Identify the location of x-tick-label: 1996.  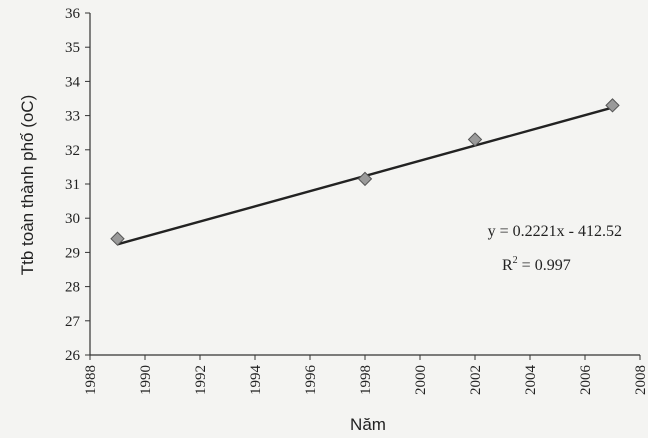
(311, 380).